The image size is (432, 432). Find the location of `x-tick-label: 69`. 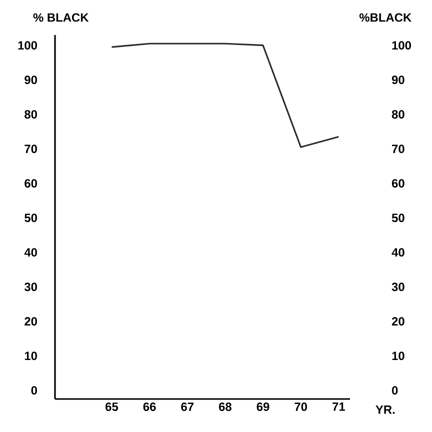

x-tick-label: 69 is located at coordinates (263, 406).